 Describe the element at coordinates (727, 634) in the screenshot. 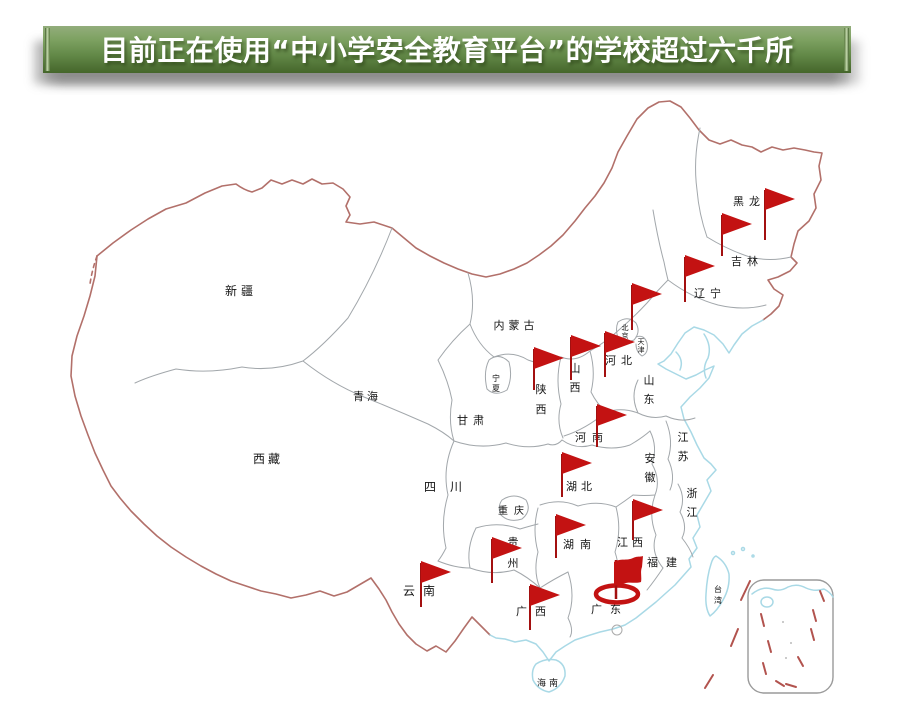

I see `nine-dash-outside` at that location.